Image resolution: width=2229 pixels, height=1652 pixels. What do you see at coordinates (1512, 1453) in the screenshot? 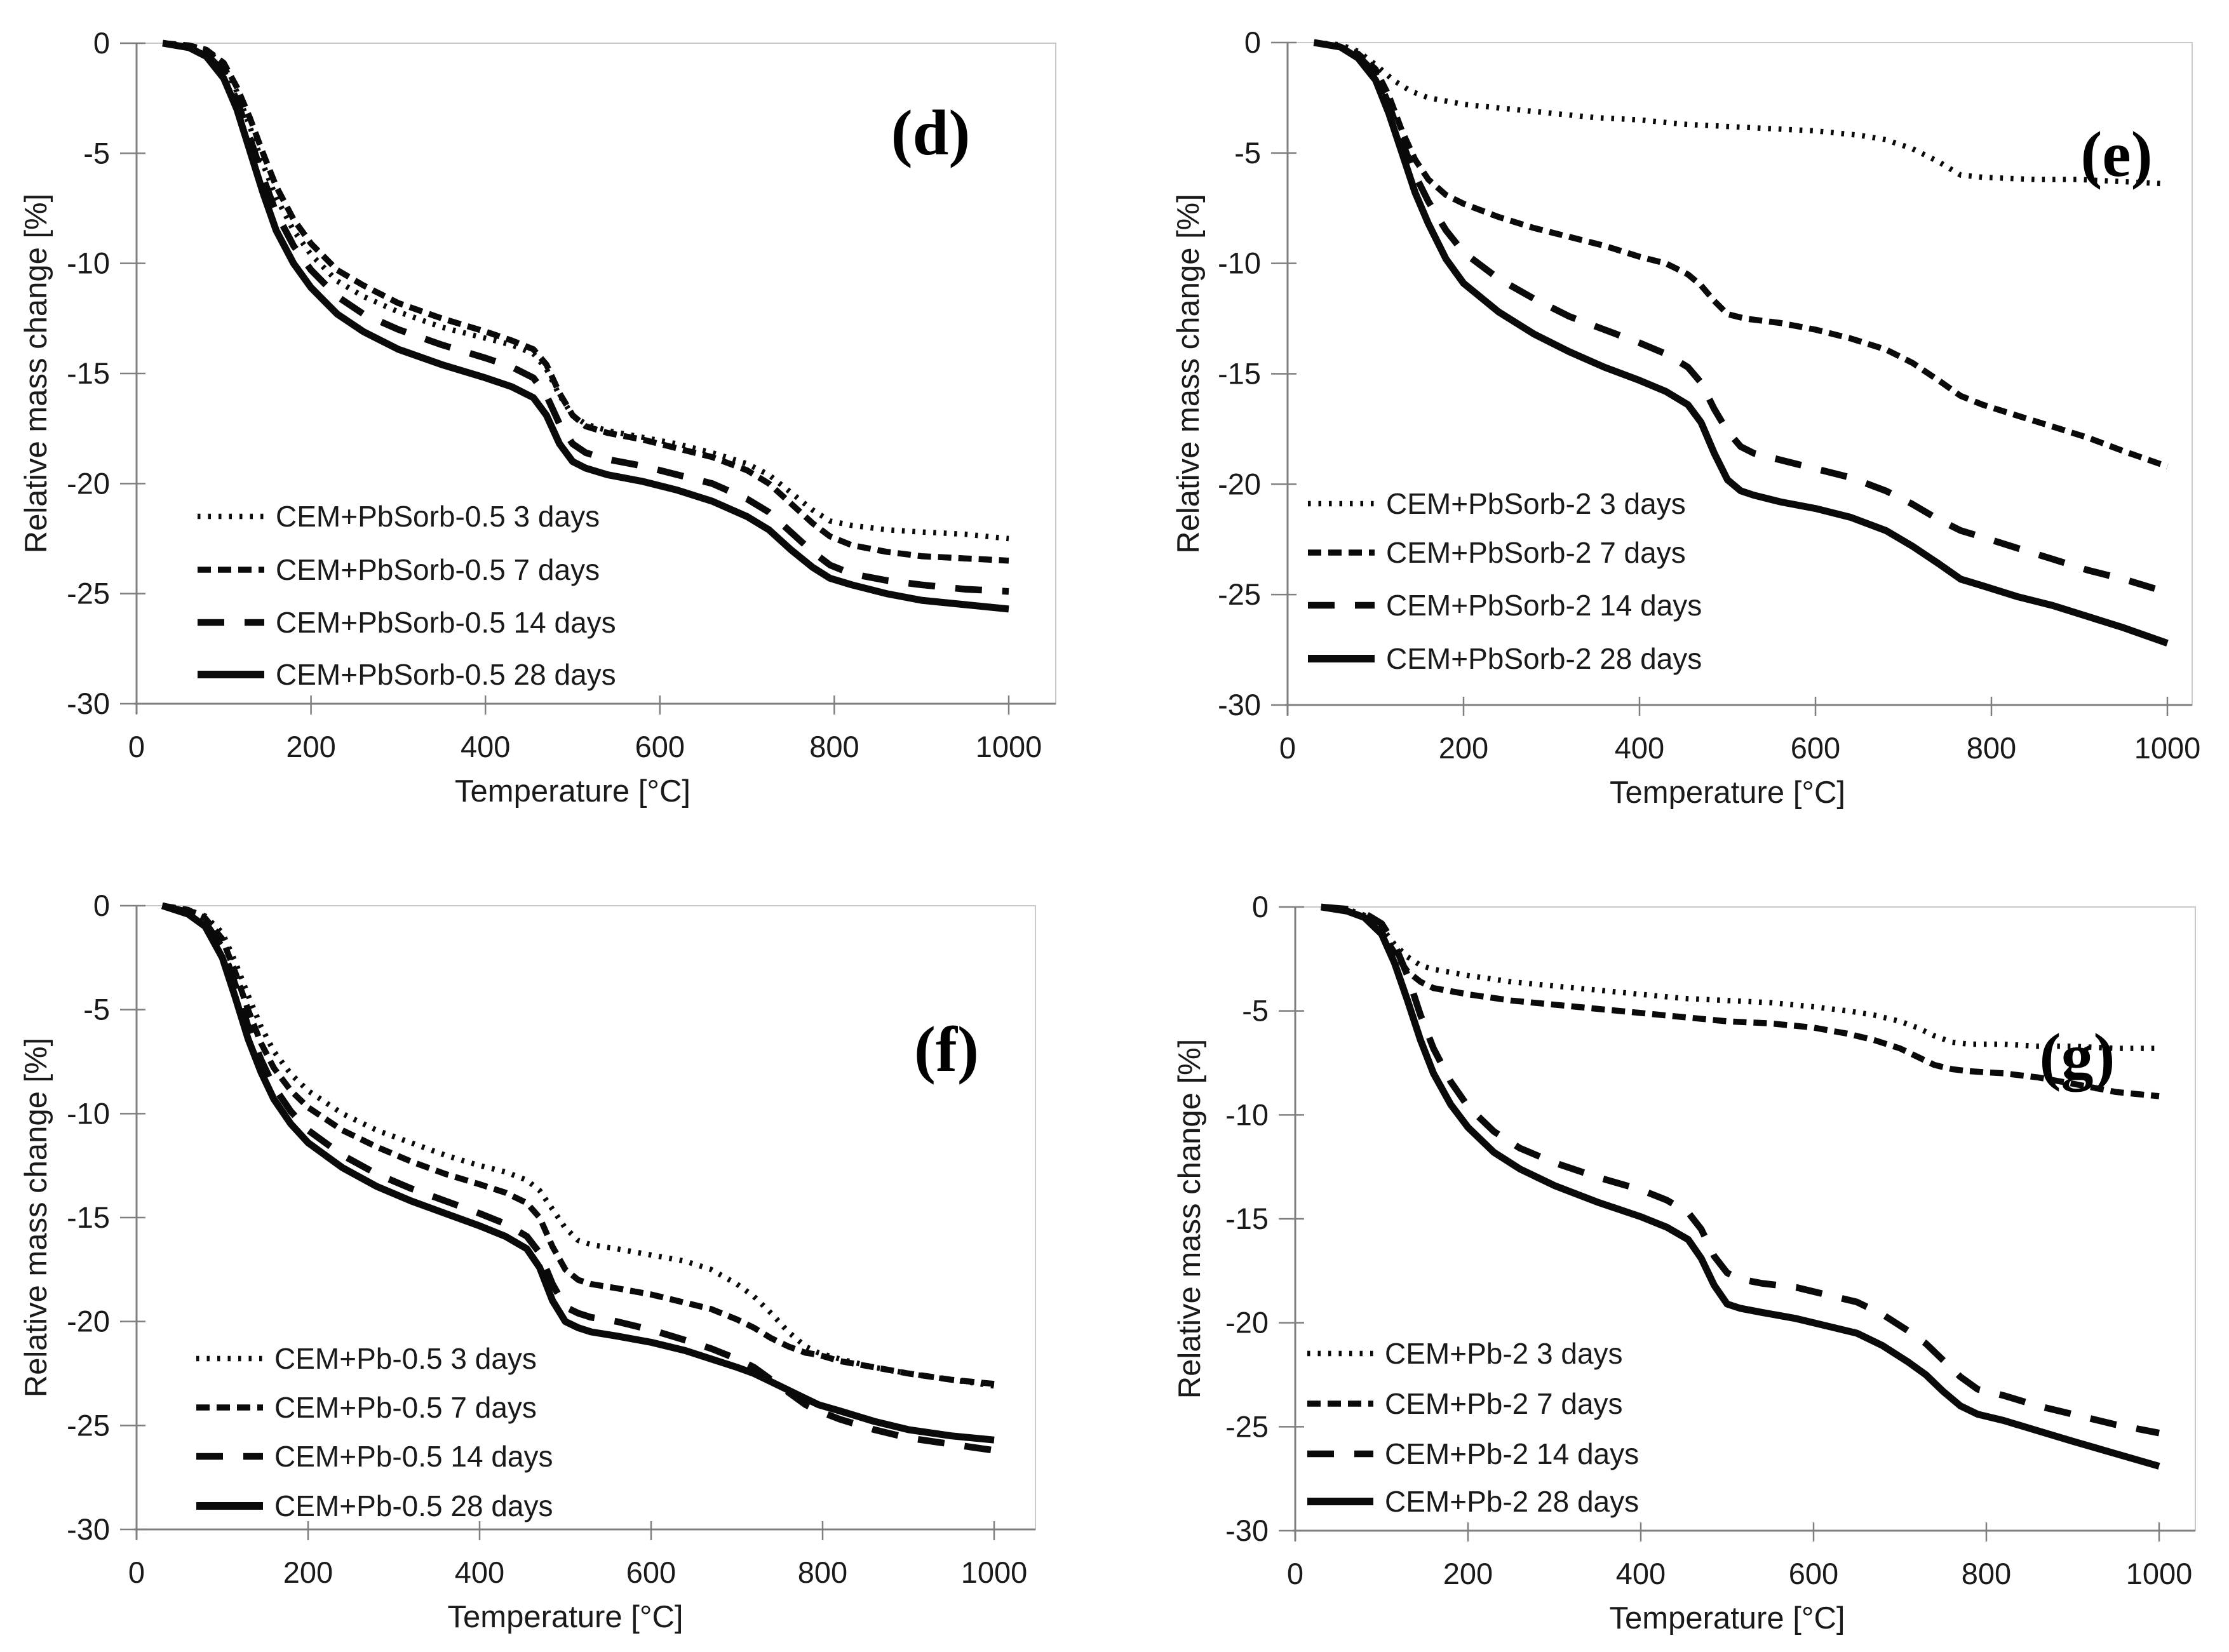
I see `legend-label: CEM+Pb-2 14 days` at bounding box center [1512, 1453].